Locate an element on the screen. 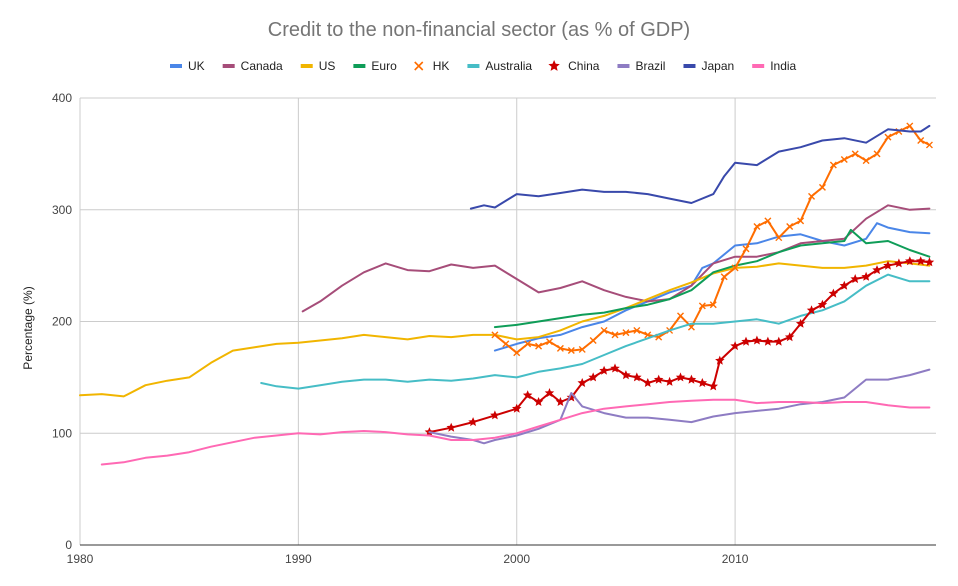 The width and height of the screenshot is (958, 586). legend-label: HK is located at coordinates (441, 66).